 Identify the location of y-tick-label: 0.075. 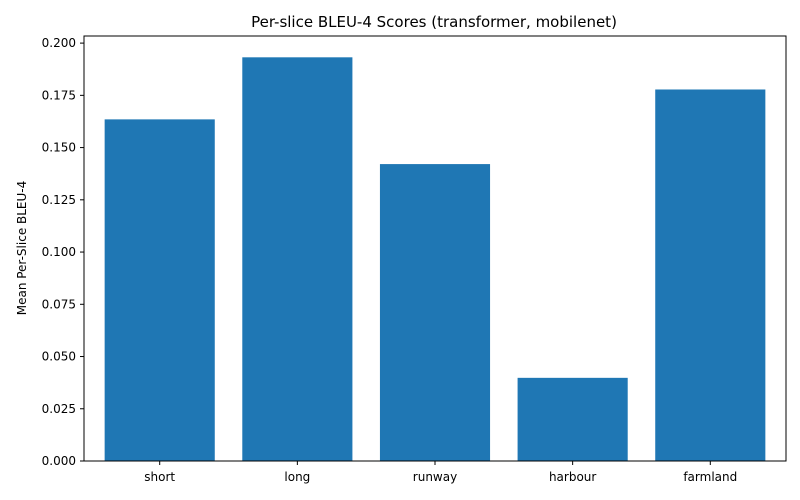
(59, 304).